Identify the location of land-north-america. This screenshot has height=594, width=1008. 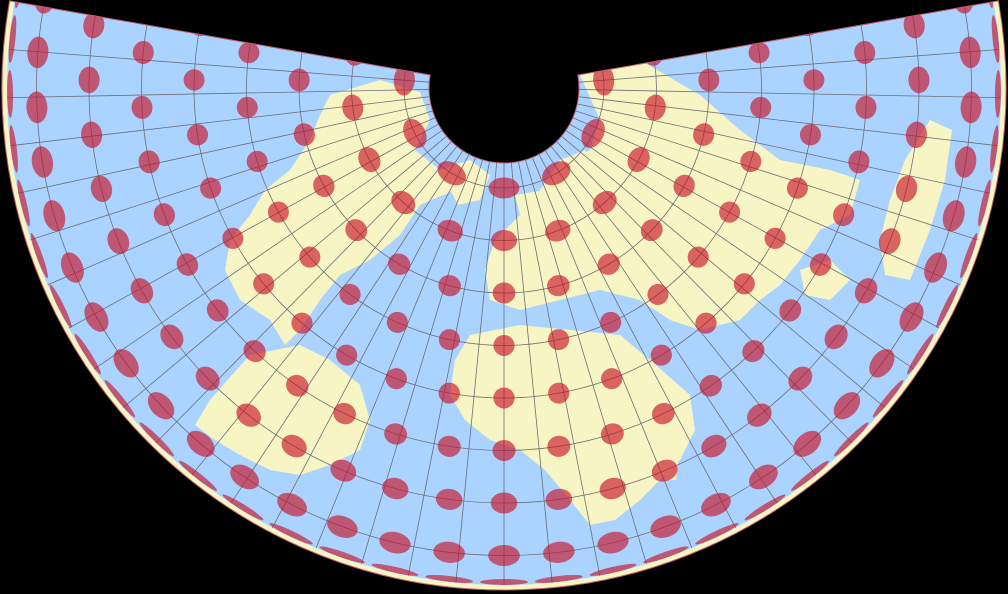
(347, 212).